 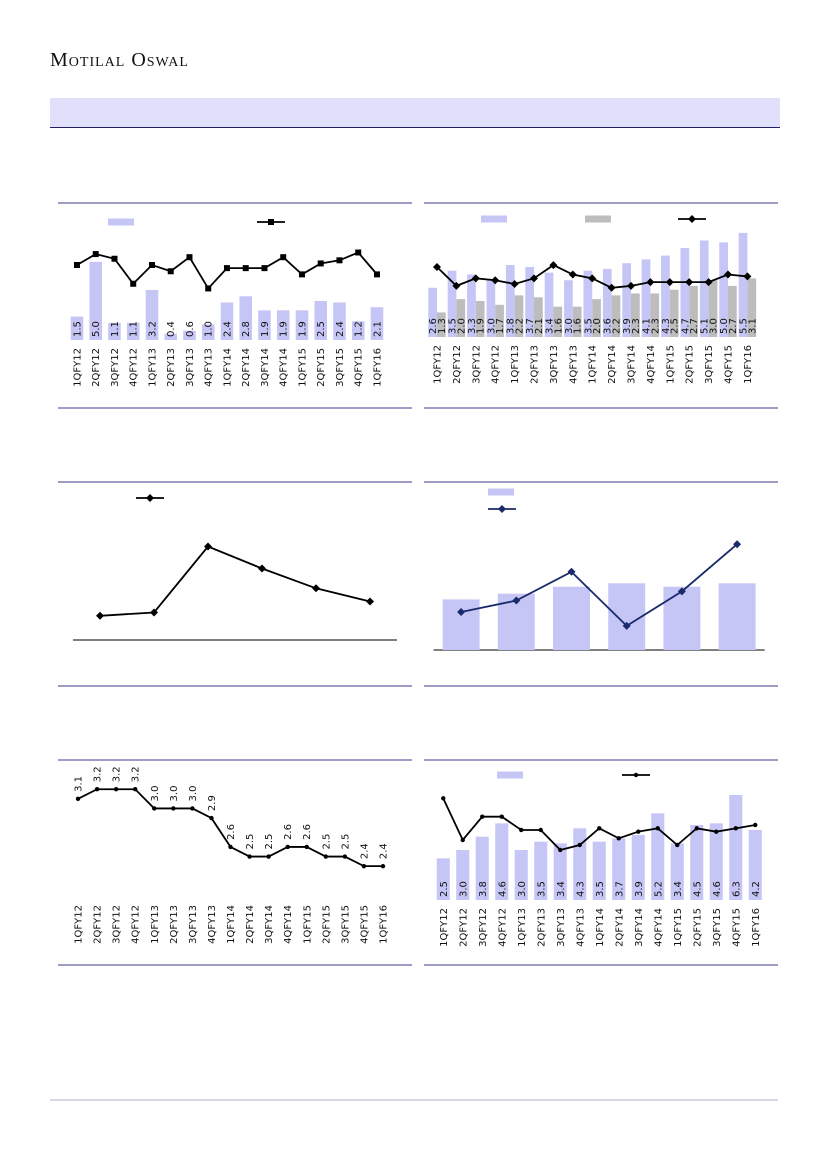 What do you see at coordinates (307, 924) in the screenshot?
I see `x-tick-label: 1QFY15` at bounding box center [307, 924].